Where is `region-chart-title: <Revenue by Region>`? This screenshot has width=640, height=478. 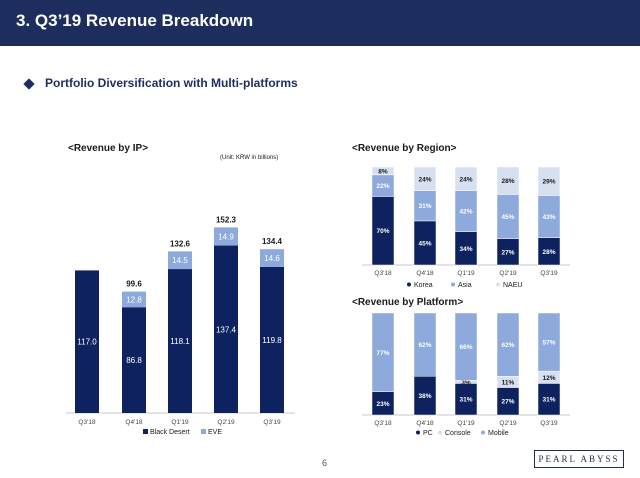
region-chart-title: <Revenue by Region> is located at coordinates (404, 148).